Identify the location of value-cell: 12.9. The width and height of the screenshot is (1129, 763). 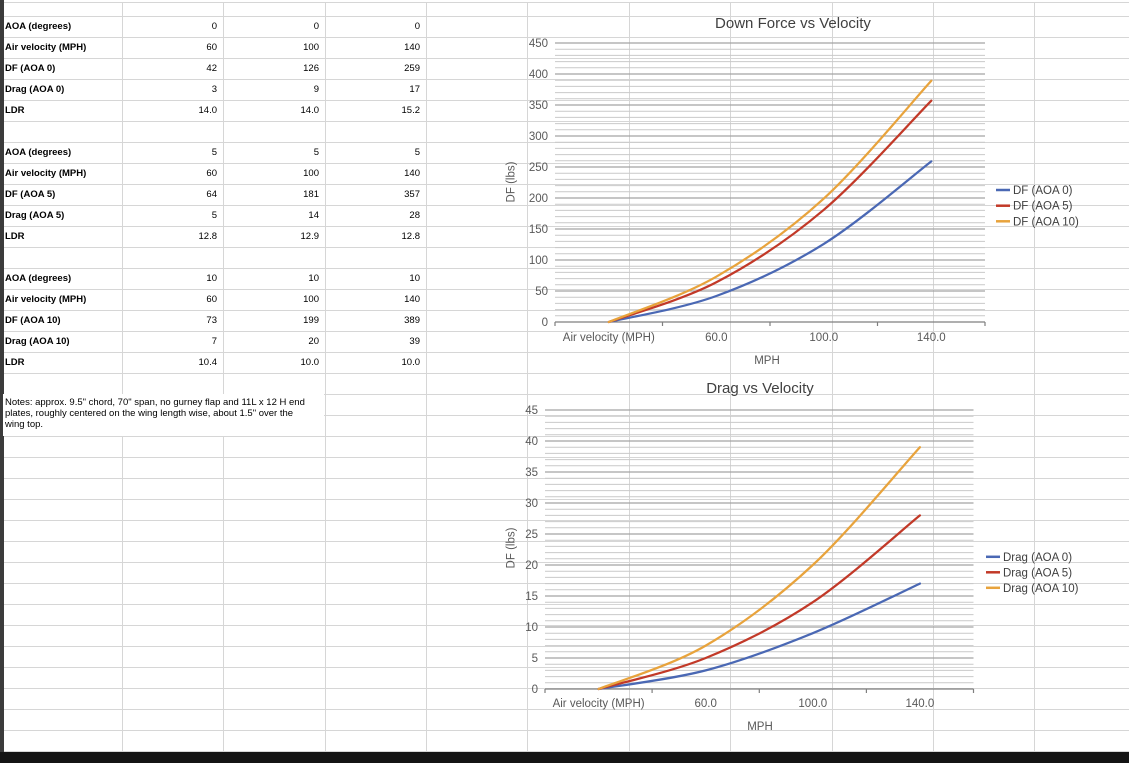
(310, 236).